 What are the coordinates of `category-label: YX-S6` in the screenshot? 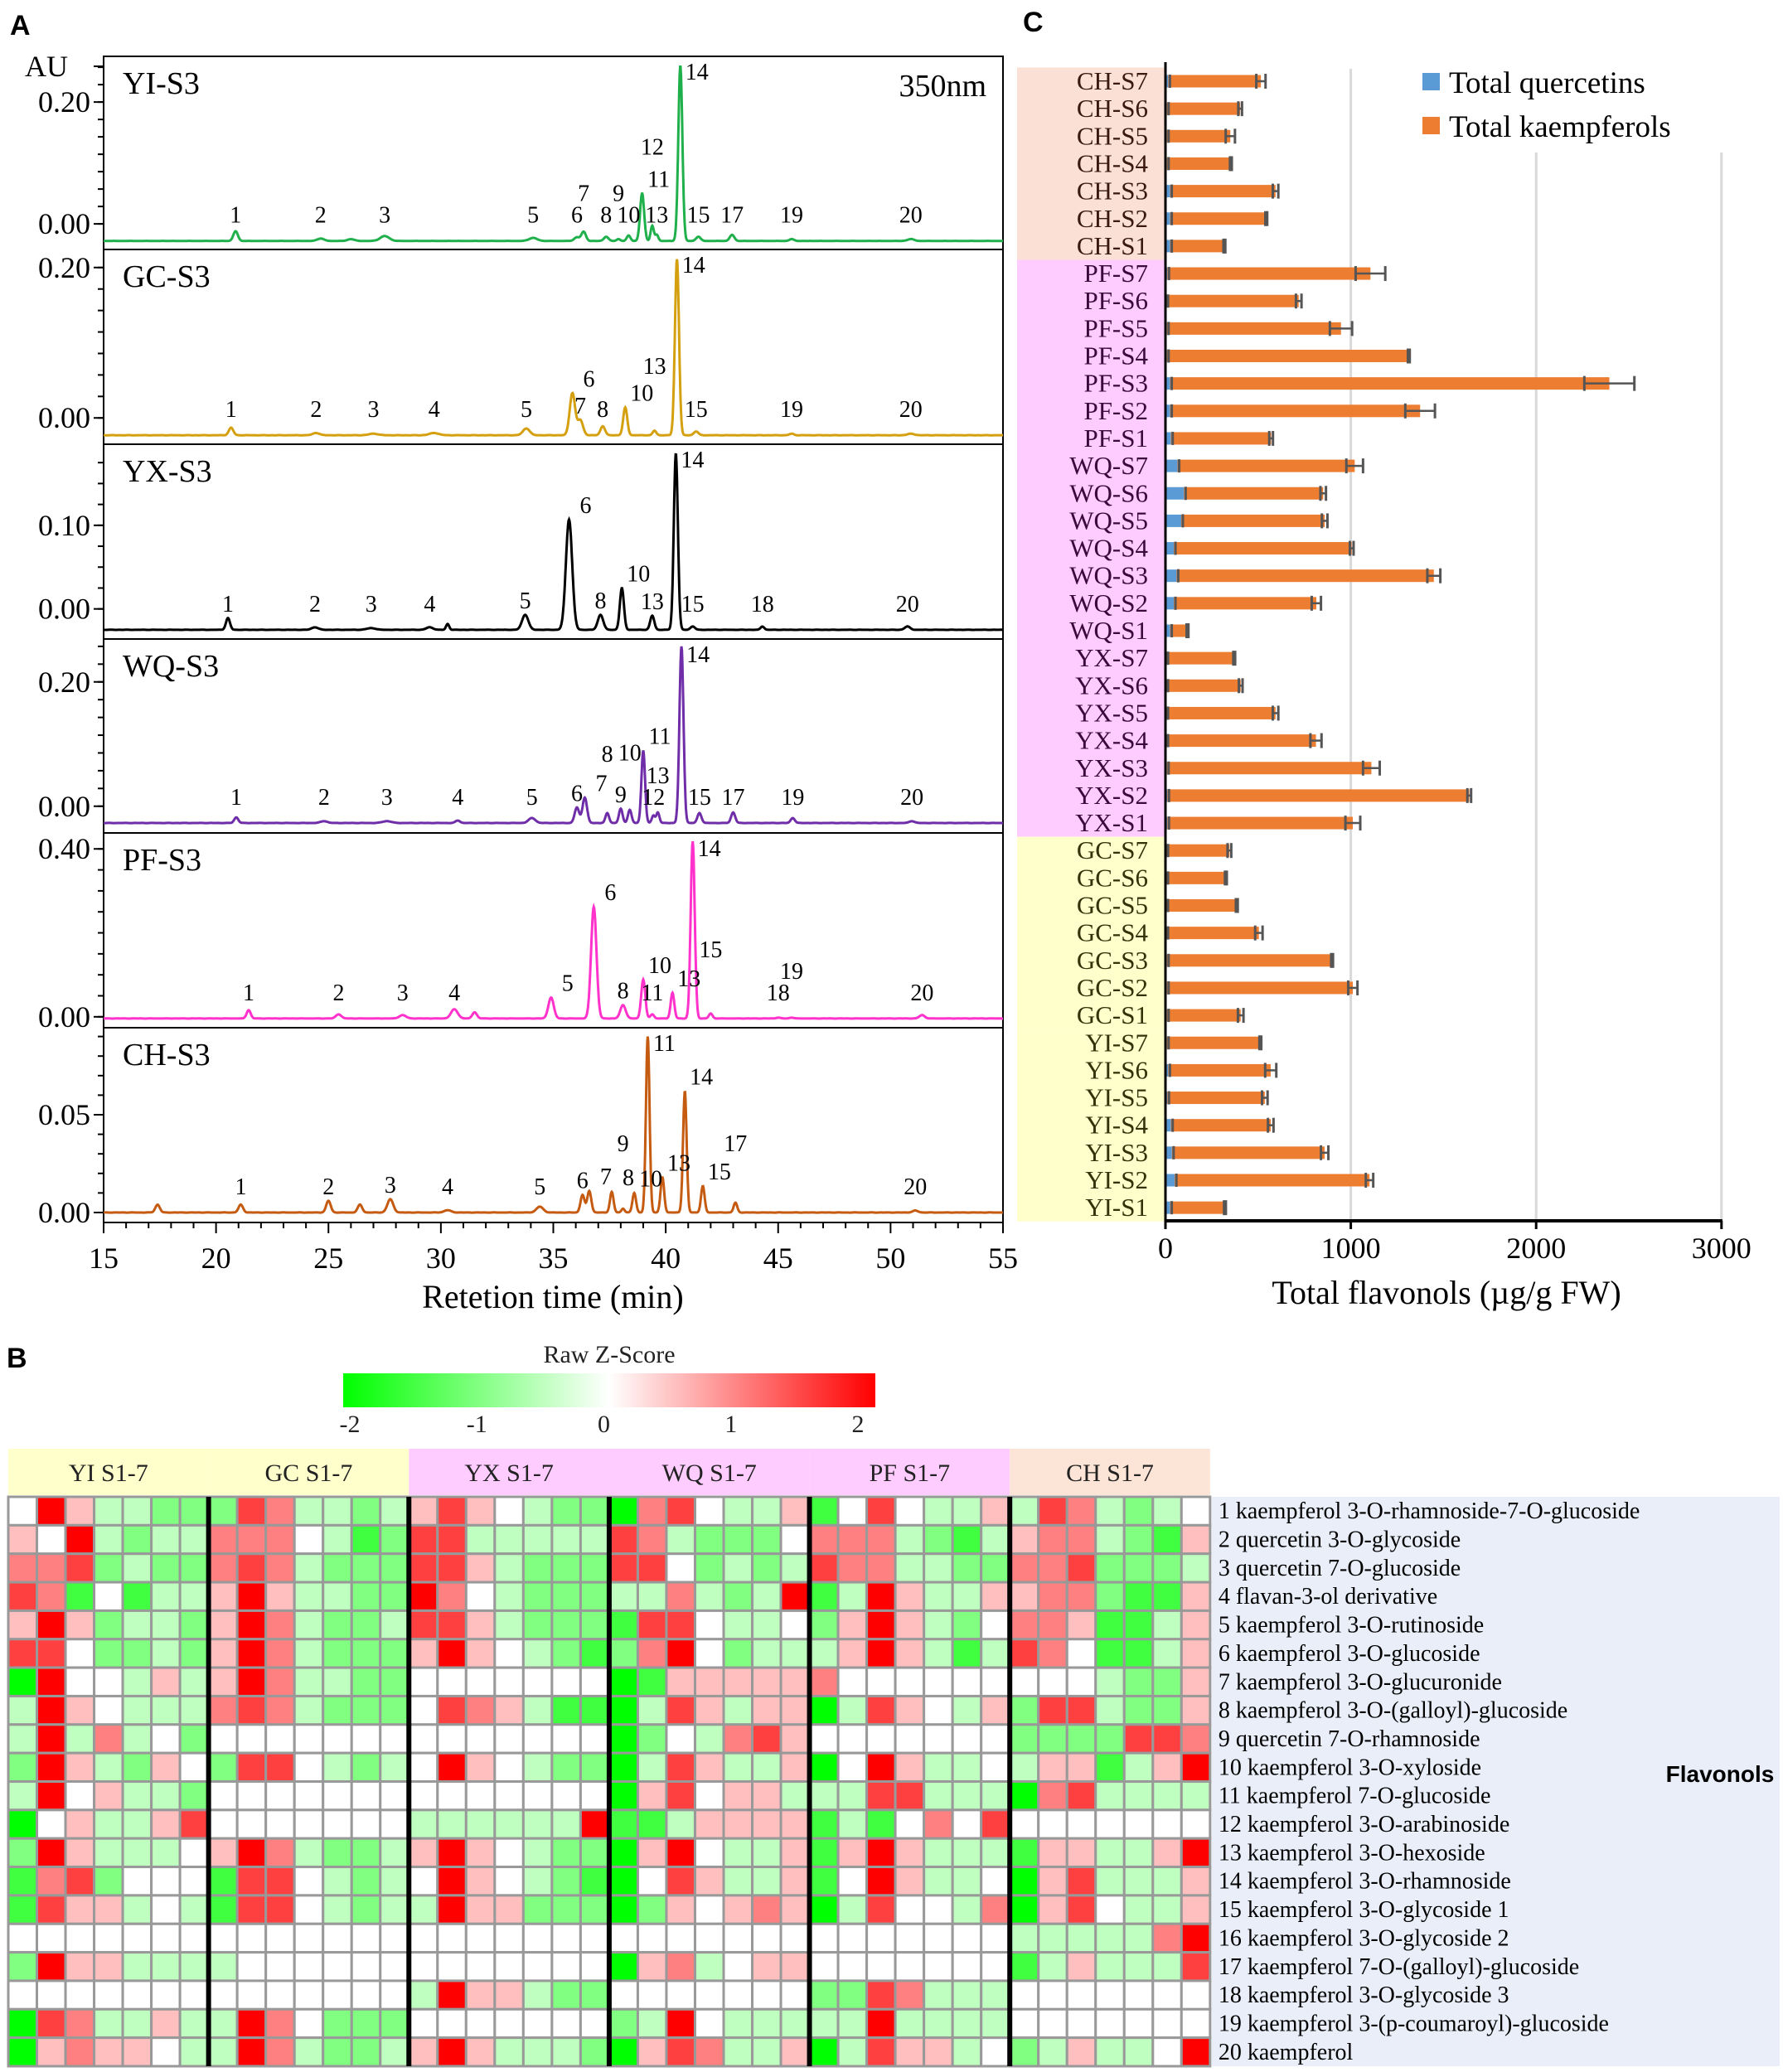 It's located at (1111, 685).